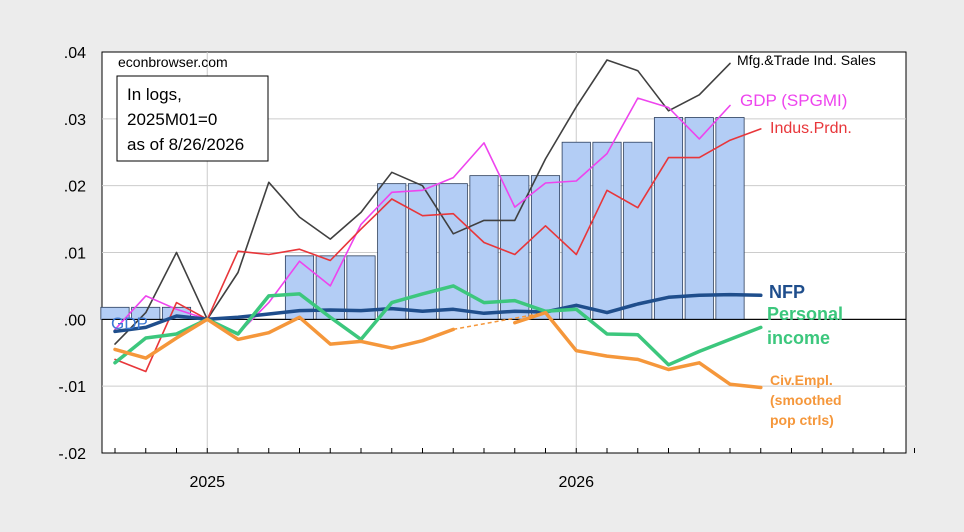  What do you see at coordinates (787, 292) in the screenshot?
I see `label-nfp: NFP` at bounding box center [787, 292].